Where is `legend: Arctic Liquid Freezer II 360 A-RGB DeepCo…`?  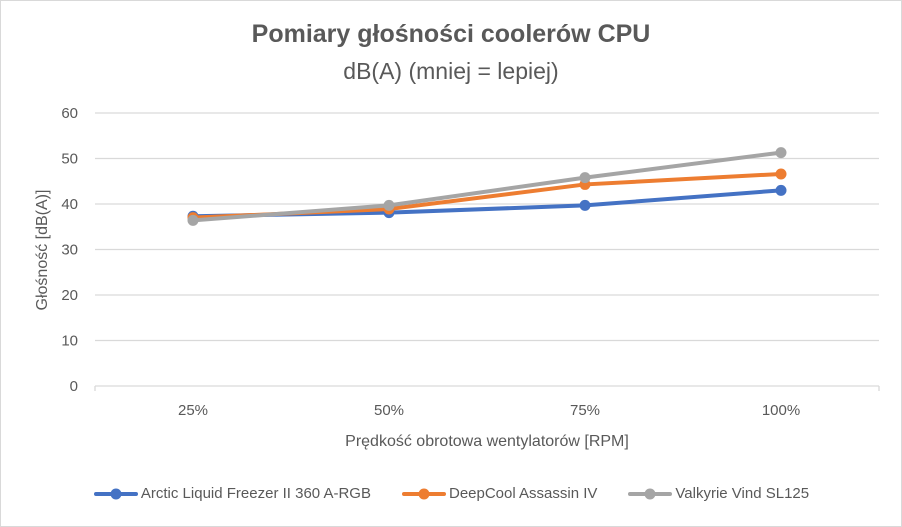 legend: Arctic Liquid Freezer II 360 A-RGB DeepCo… is located at coordinates (451, 493).